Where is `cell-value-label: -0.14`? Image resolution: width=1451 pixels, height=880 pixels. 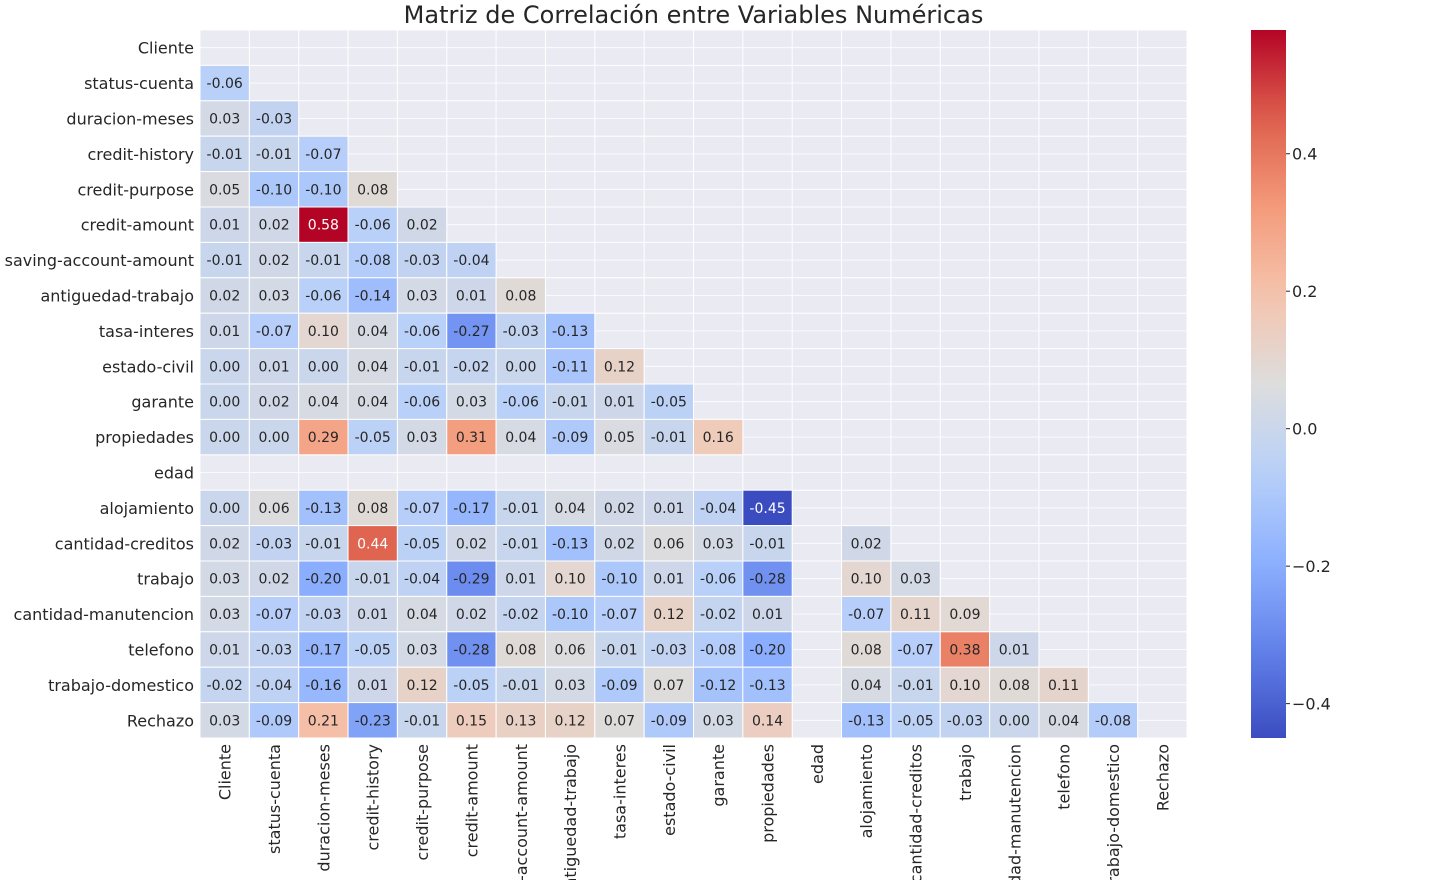
cell-value-label: -0.14 is located at coordinates (373, 297).